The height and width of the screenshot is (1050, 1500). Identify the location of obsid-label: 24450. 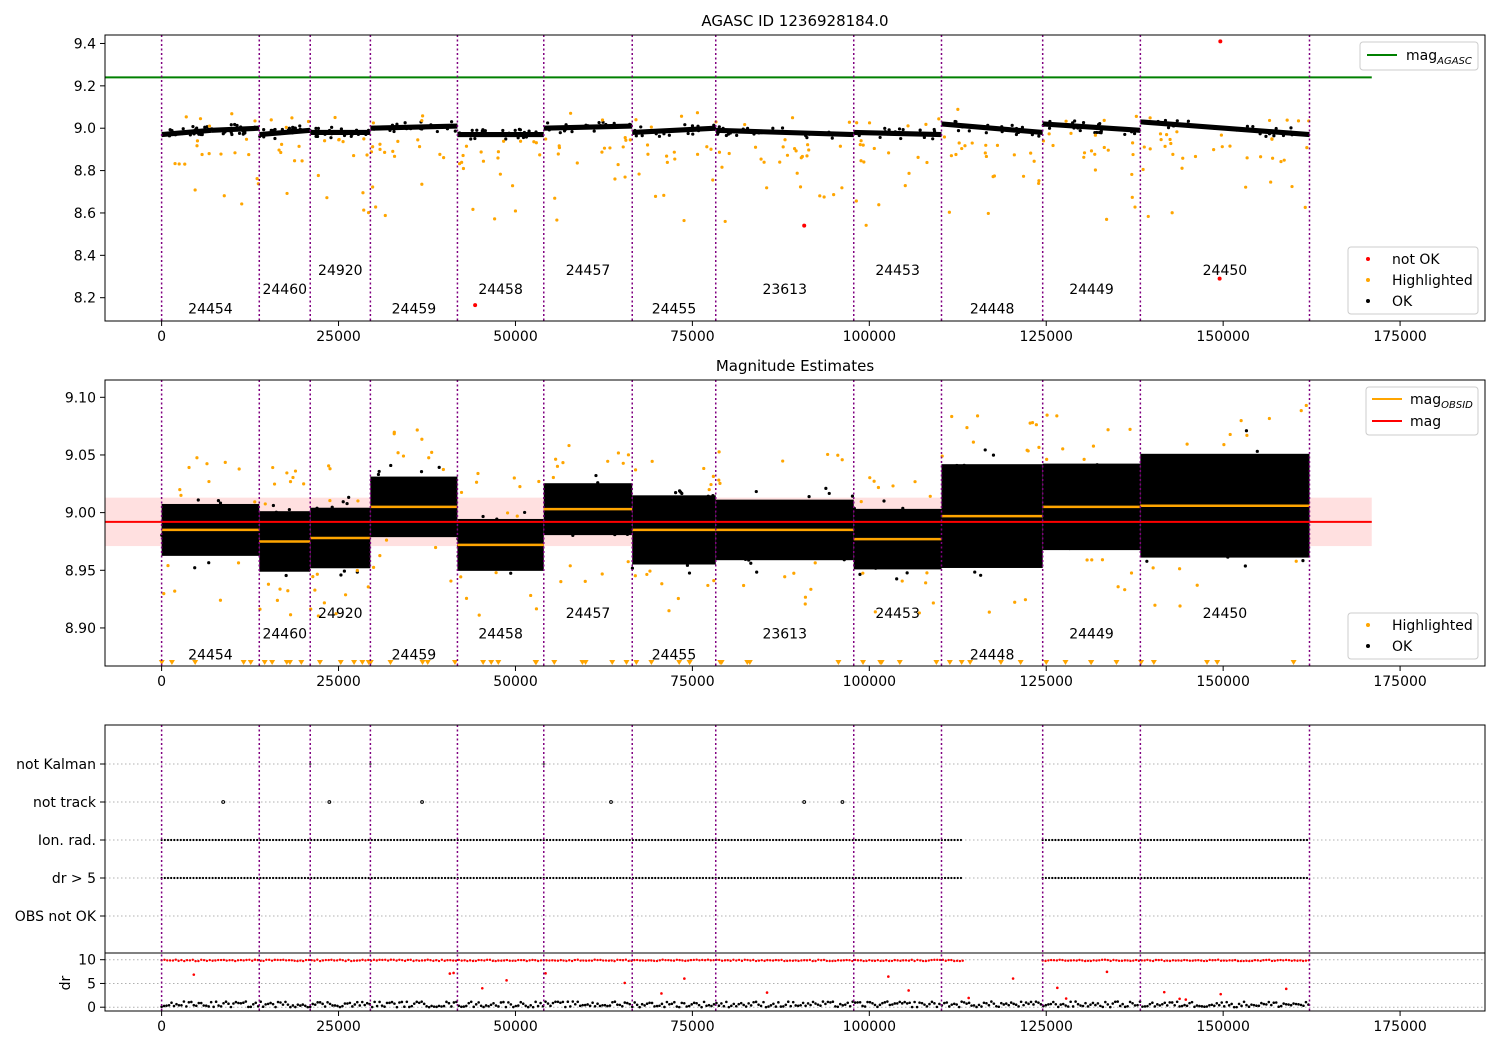
(1225, 614).